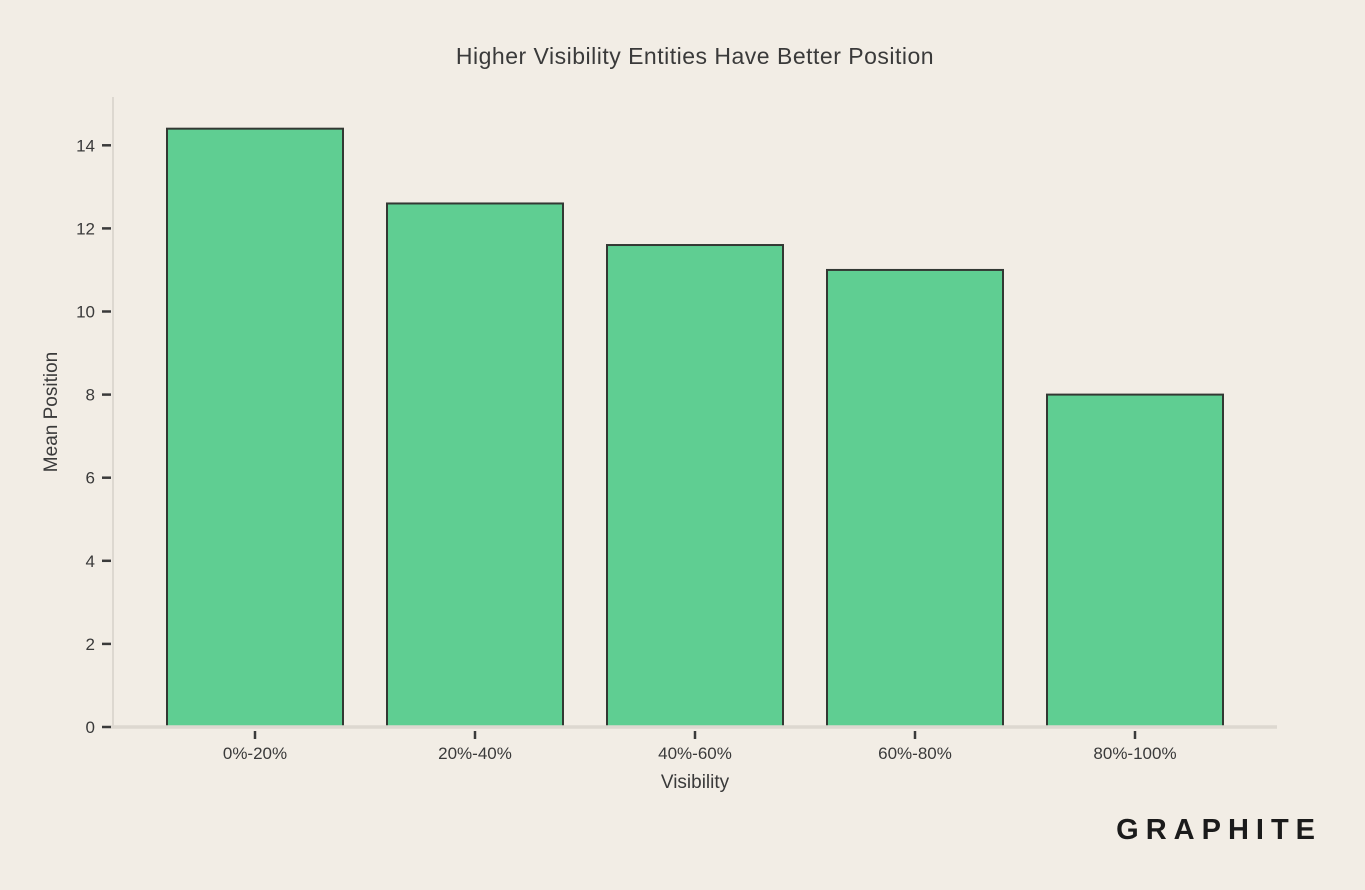  Describe the element at coordinates (90, 644) in the screenshot. I see `y-tick-label: 2` at that location.